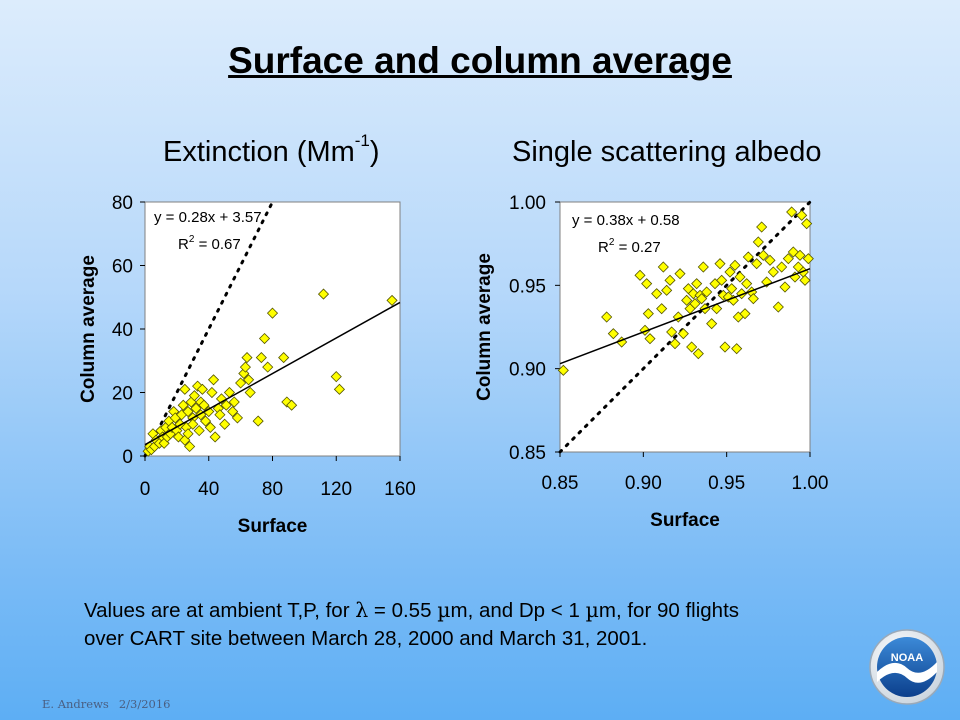 The width and height of the screenshot is (960, 720). I want to click on regression-line, so click(685, 316).